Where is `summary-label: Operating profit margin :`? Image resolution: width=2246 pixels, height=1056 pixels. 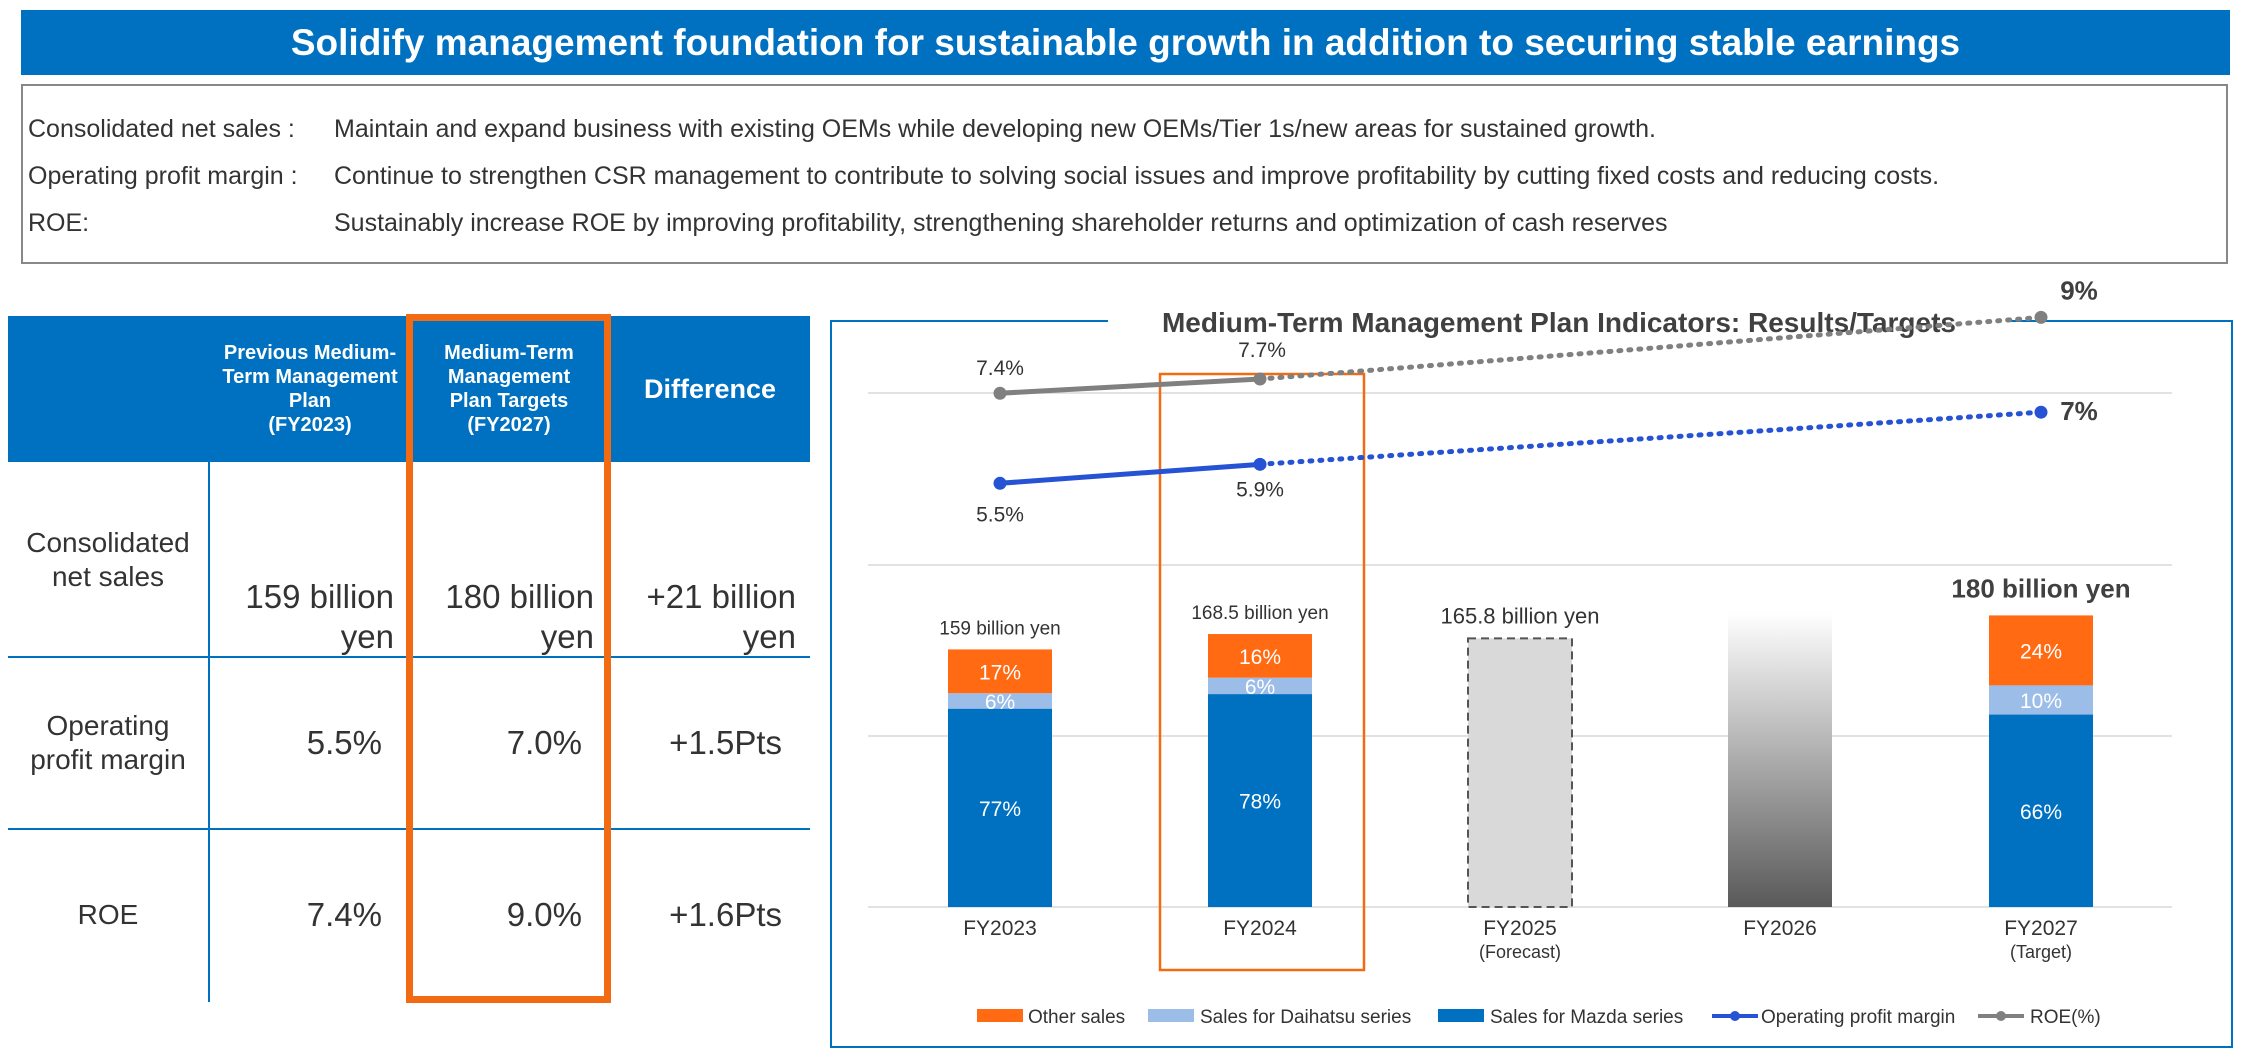
summary-label: Operating profit margin : is located at coordinates (163, 176).